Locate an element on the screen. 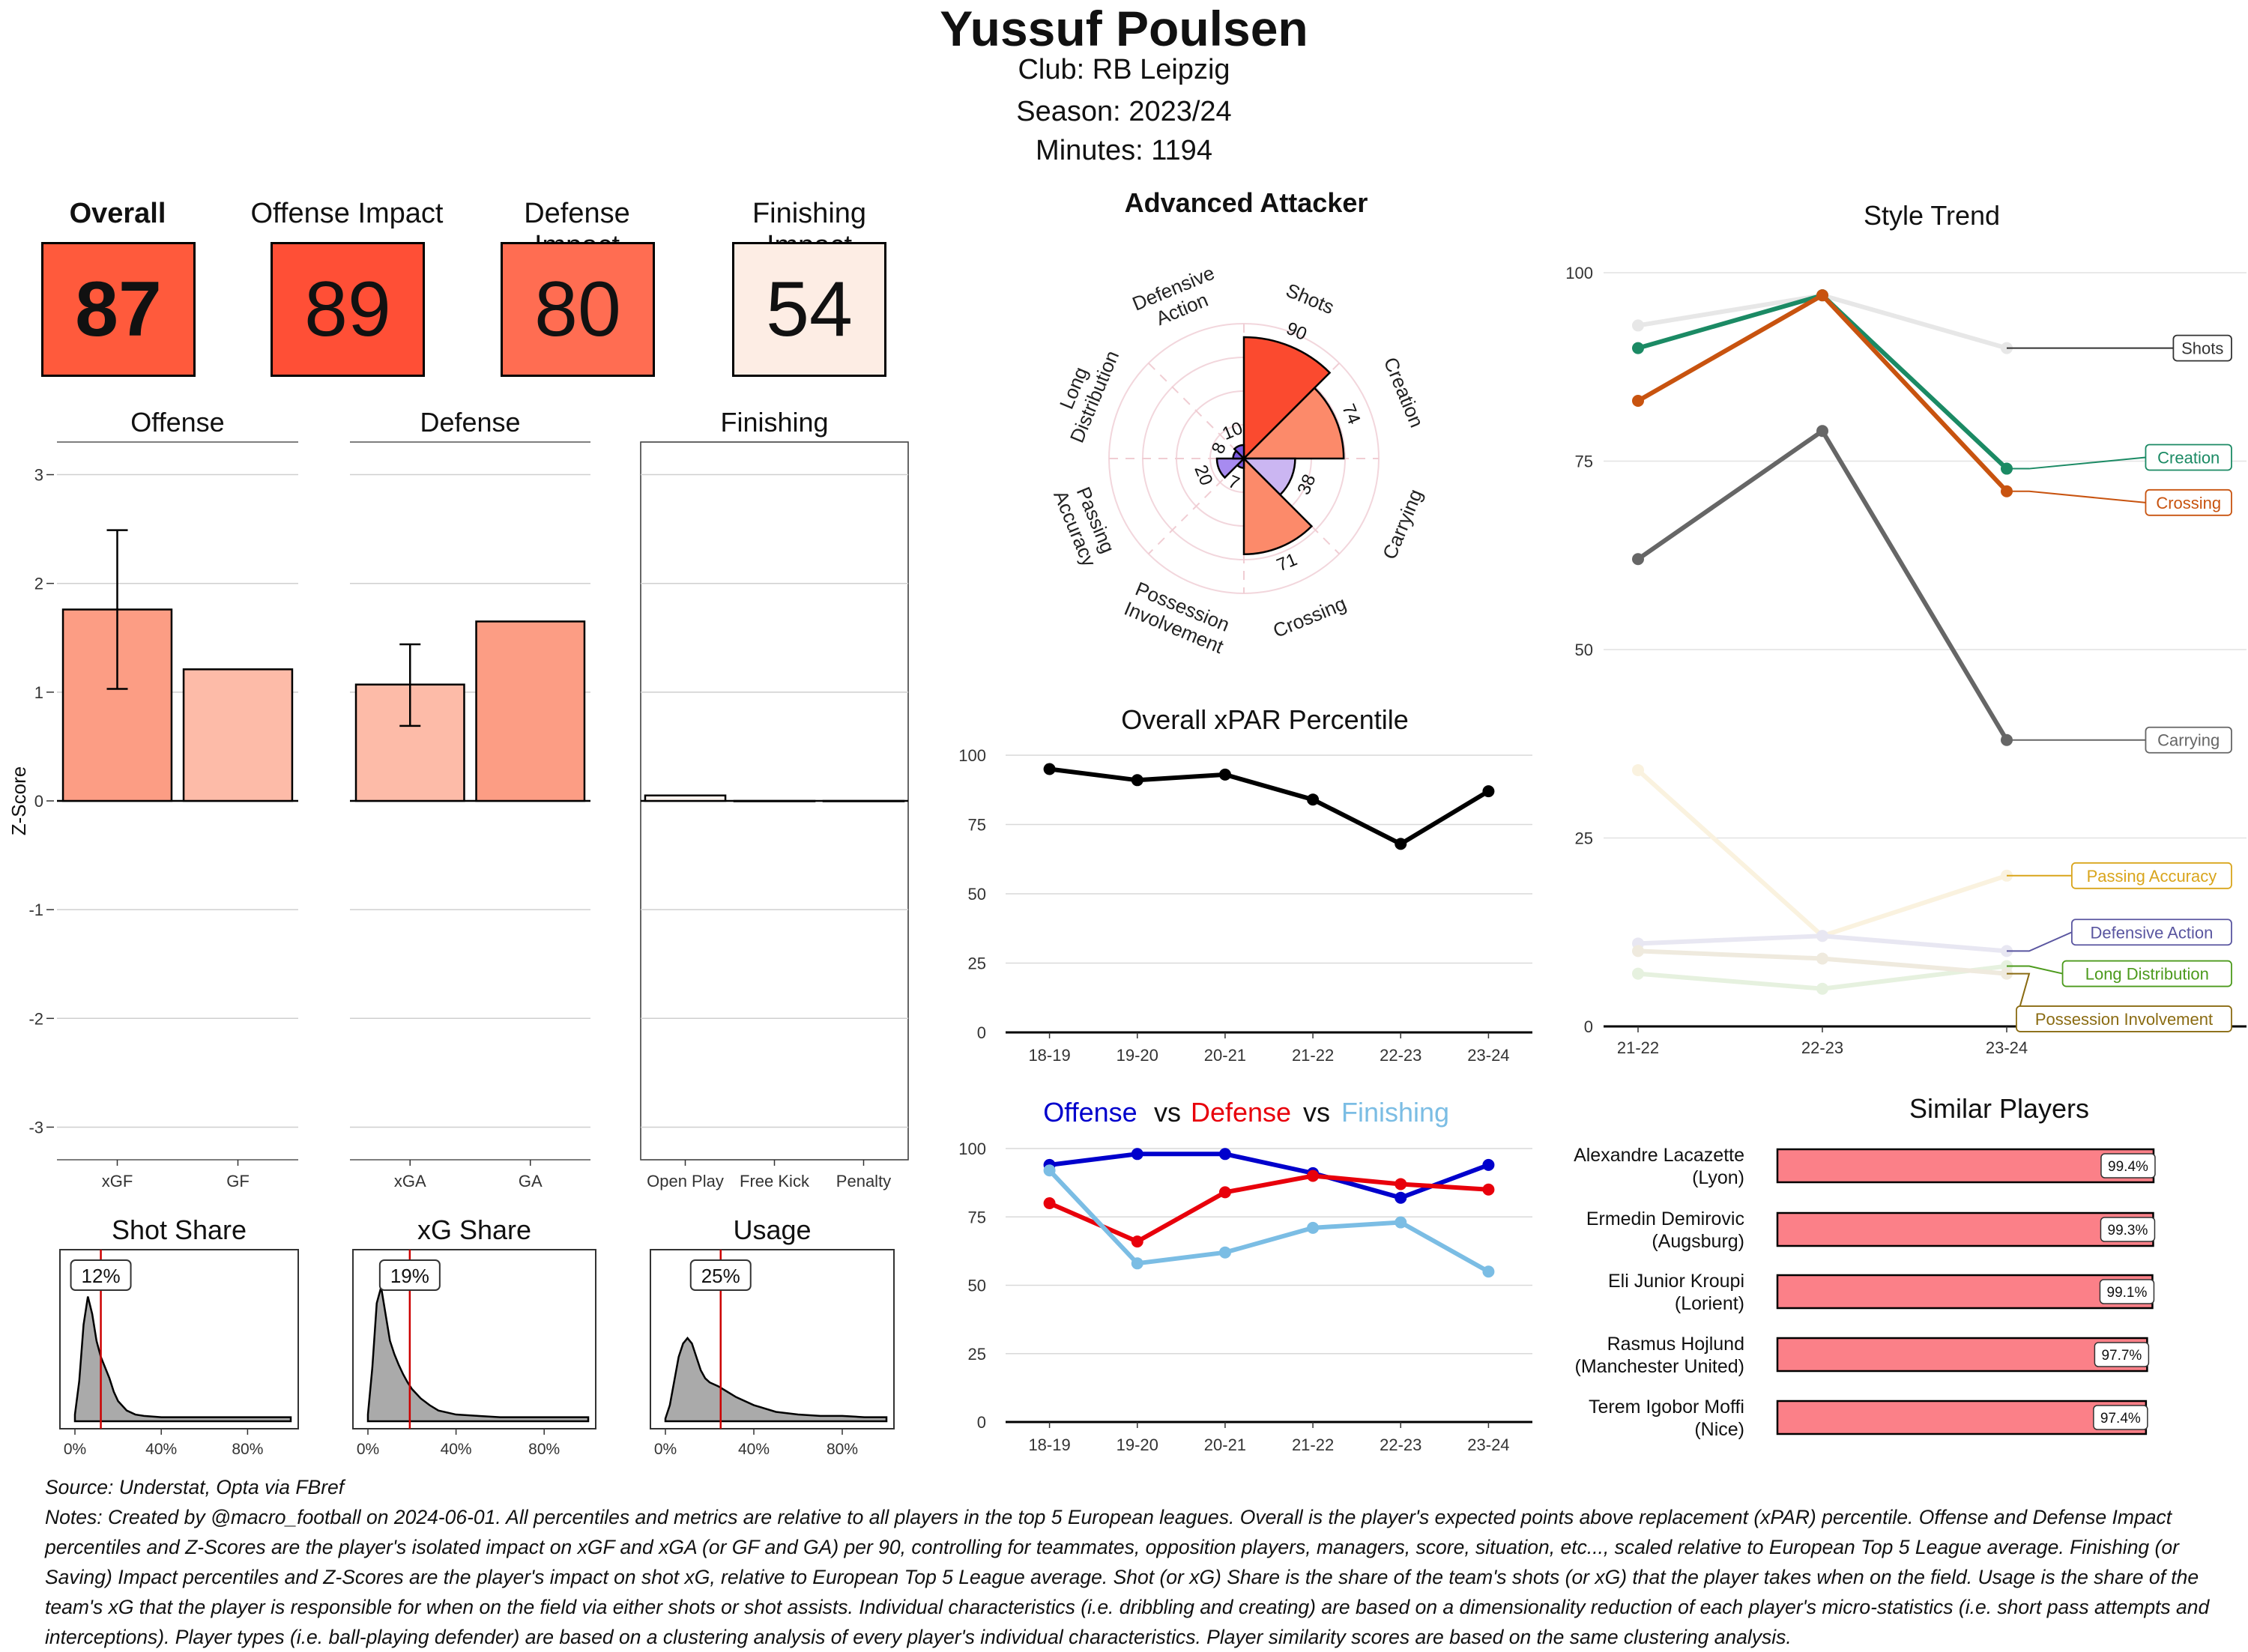  radar-axis-label: Carrying is located at coordinates (1402, 524).